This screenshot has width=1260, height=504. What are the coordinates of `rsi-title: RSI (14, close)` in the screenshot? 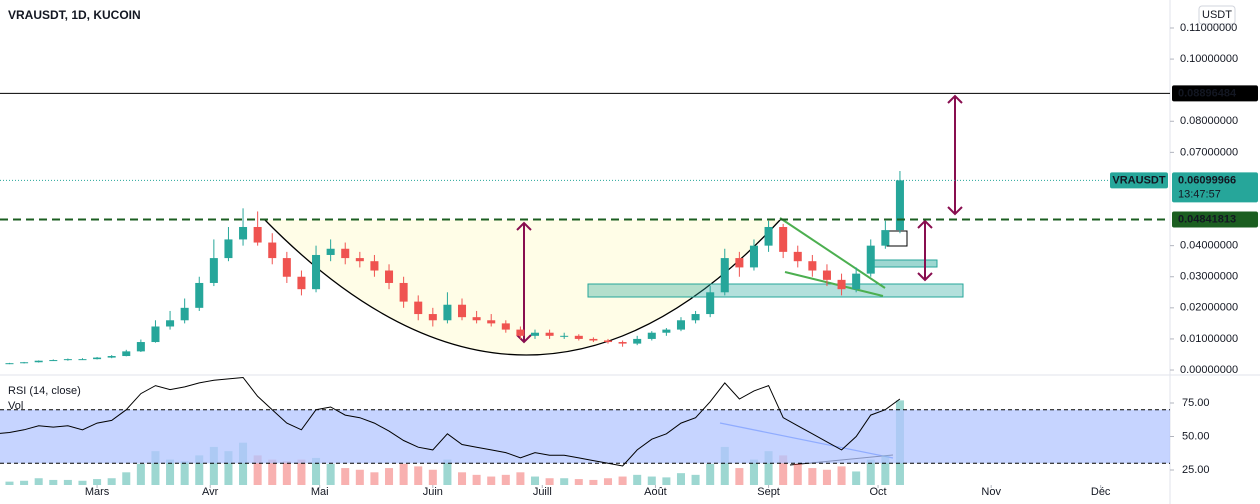 It's located at (44, 391).